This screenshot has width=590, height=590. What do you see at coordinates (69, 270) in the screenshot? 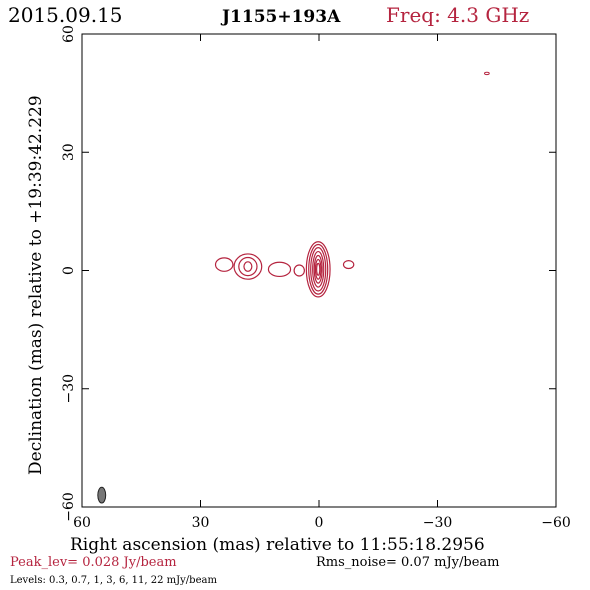
I see `y-tick-label: 0` at bounding box center [69, 270].